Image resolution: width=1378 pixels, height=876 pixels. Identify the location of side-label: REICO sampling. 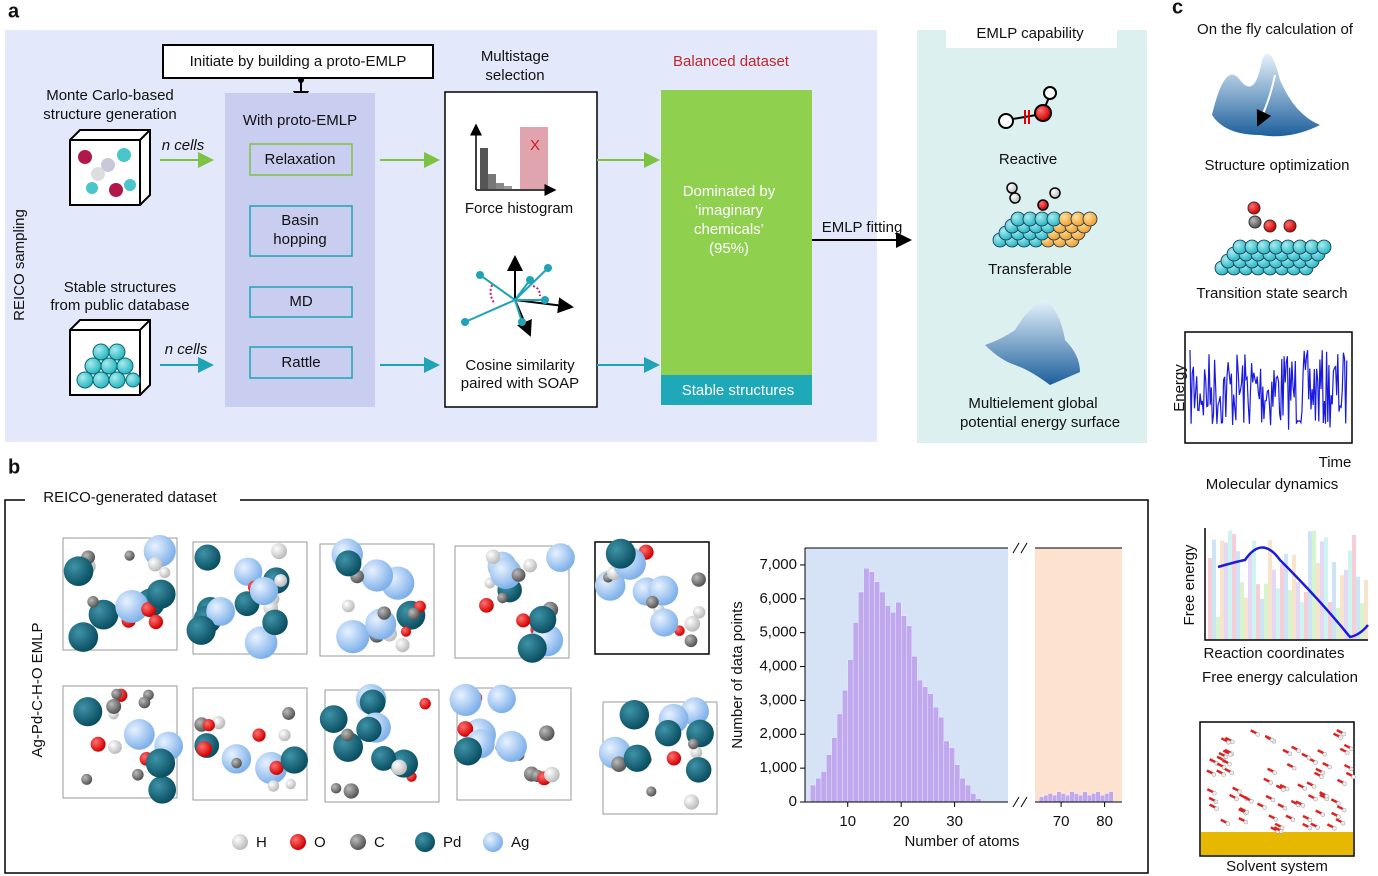
(19, 265).